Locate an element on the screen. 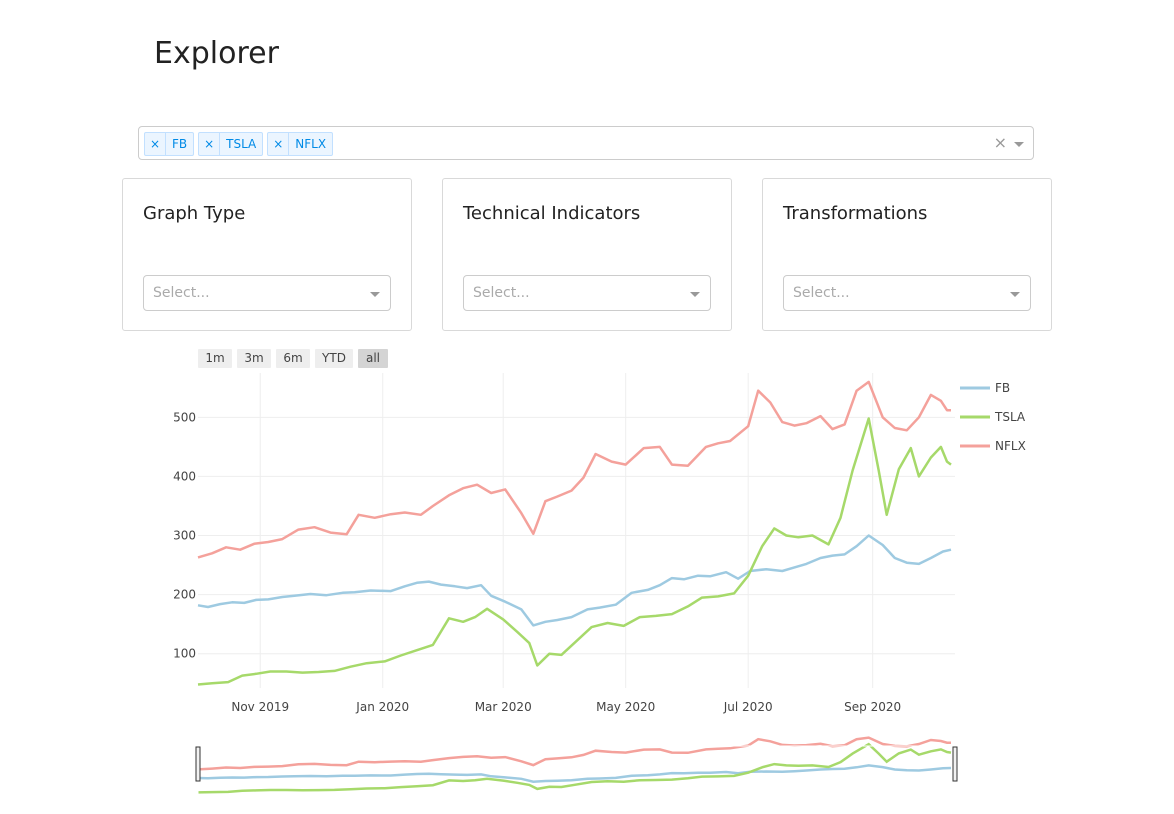 The height and width of the screenshot is (814, 1174). tag-tsla: × TSLA is located at coordinates (231, 144).